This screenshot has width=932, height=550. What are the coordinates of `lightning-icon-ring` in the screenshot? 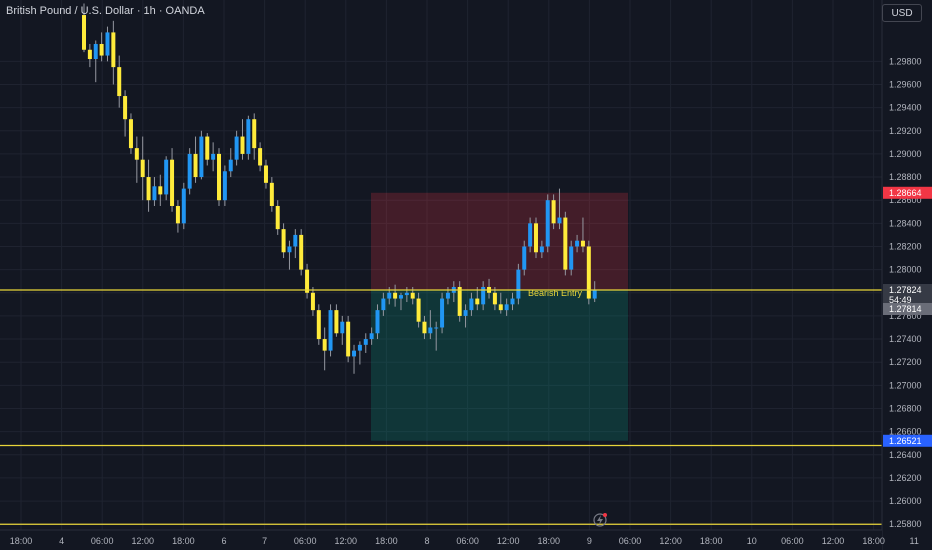 It's located at (600, 520).